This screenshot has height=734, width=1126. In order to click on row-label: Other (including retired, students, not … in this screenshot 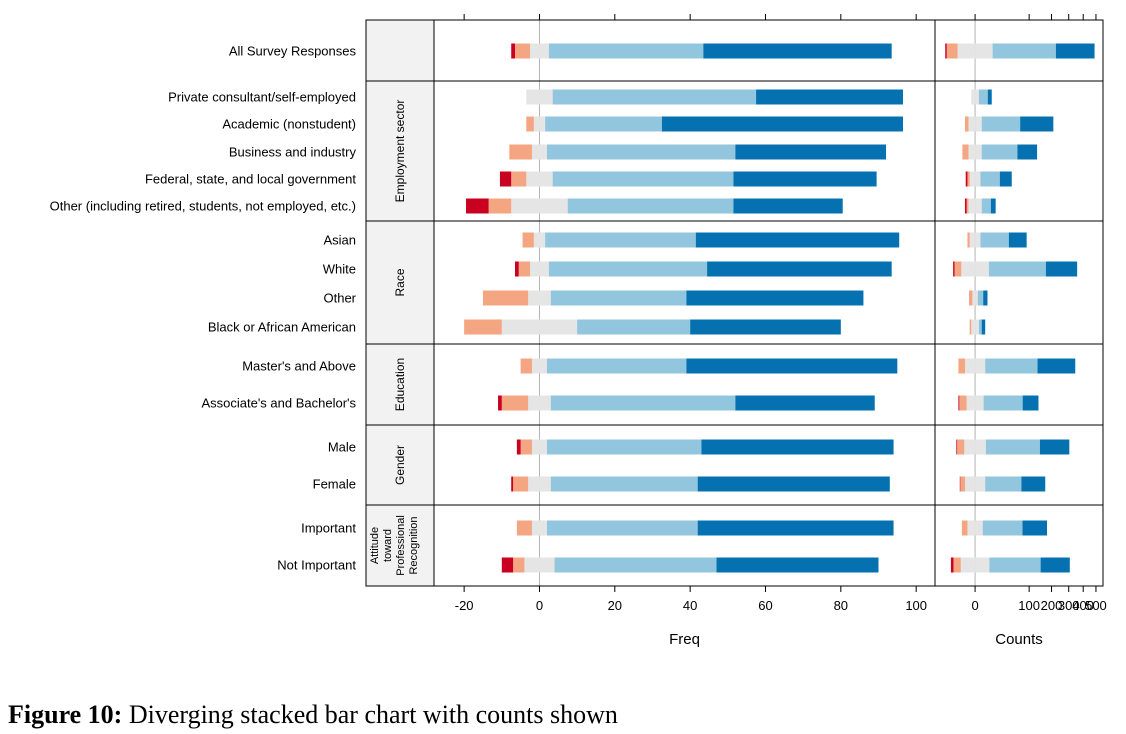, I will do `click(203, 206)`.